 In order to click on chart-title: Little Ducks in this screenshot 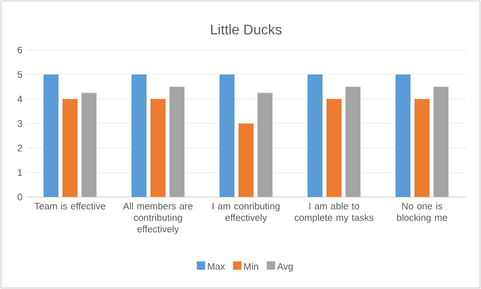, I will do `click(246, 29)`.